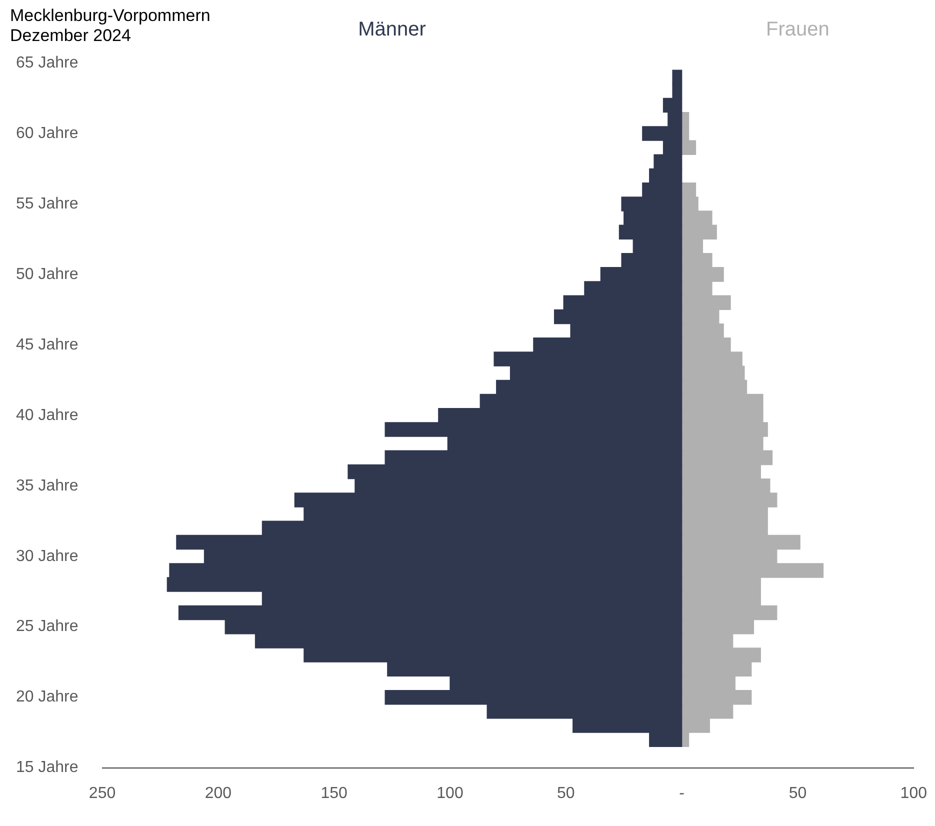  I want to click on y-tick-label: 60 Jahre, so click(47, 133).